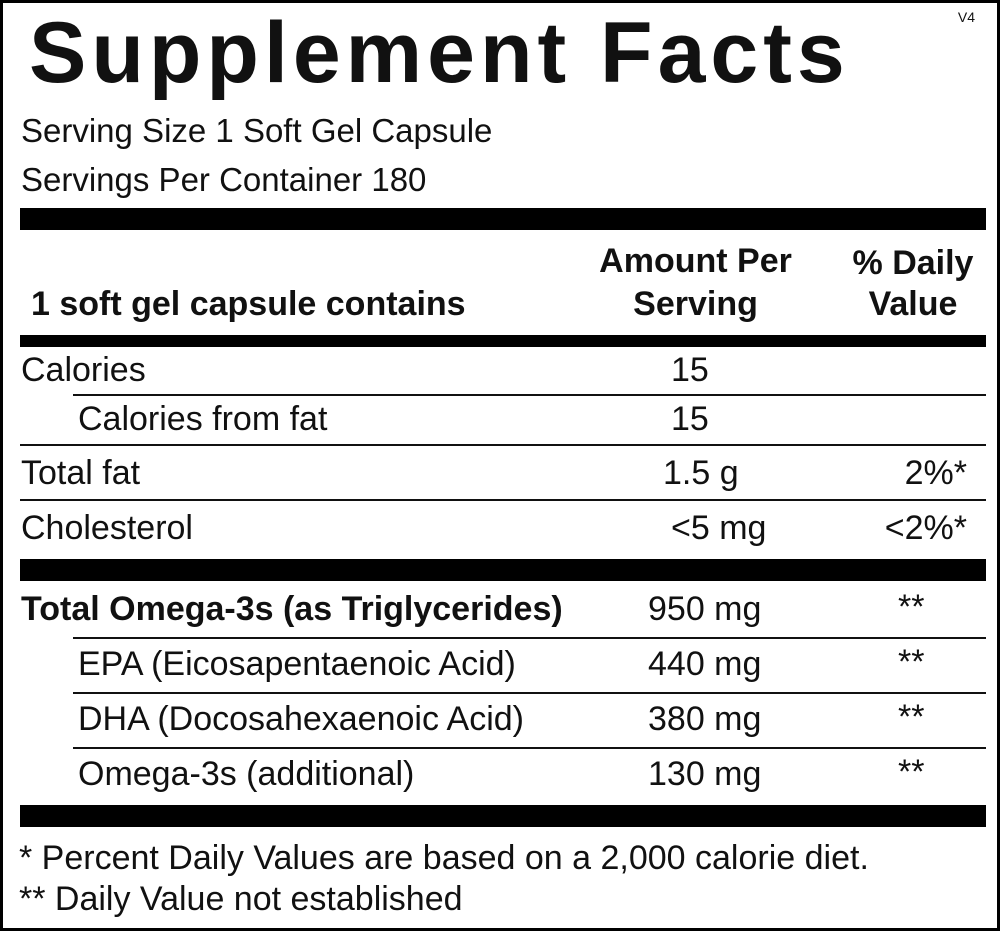 The image size is (1000, 931). I want to click on row-name-cholesterol: Cholesterol, so click(107, 528).